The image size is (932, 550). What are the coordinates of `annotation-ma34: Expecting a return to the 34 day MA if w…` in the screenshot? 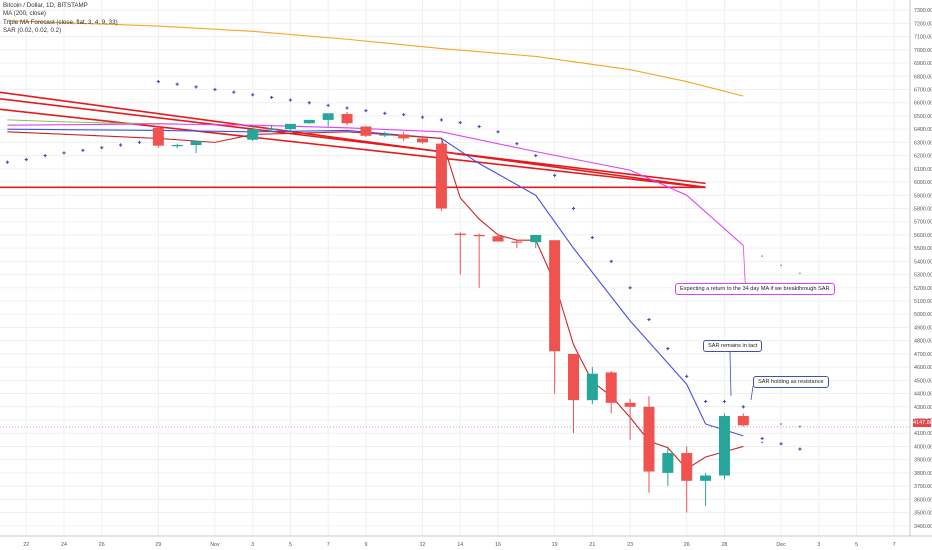 It's located at (755, 289).